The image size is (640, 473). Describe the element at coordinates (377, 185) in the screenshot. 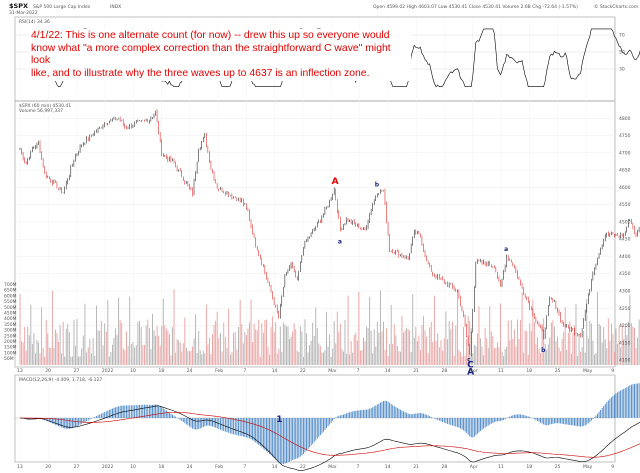

I see `wave-label: b` at that location.